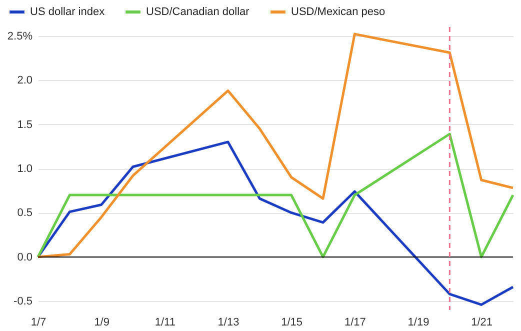 This screenshot has height=331, width=521. I want to click on y-tick-label: -0.5, so click(23, 302).